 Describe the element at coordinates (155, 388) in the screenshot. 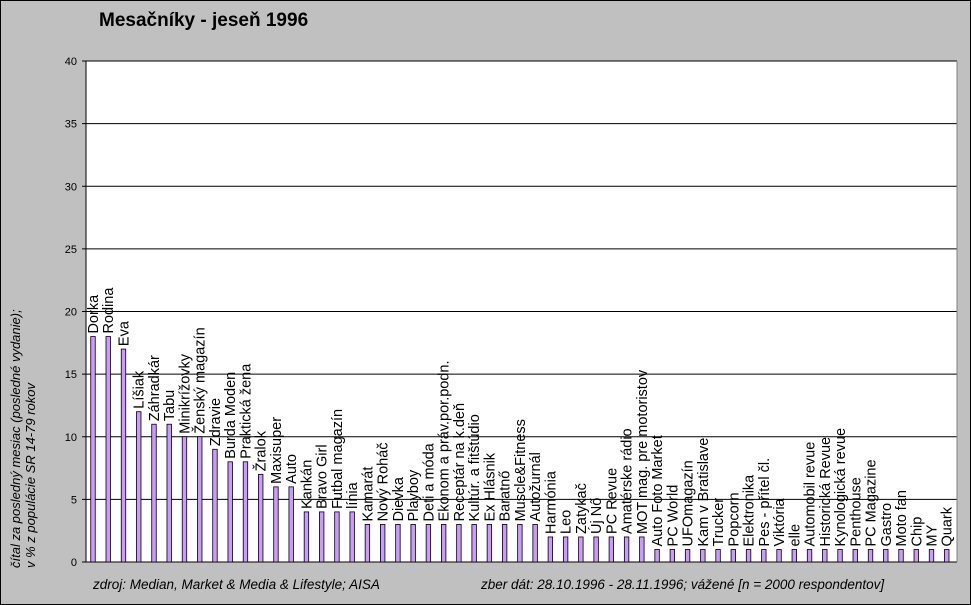

I see `bar-label: Záhradkár` at that location.